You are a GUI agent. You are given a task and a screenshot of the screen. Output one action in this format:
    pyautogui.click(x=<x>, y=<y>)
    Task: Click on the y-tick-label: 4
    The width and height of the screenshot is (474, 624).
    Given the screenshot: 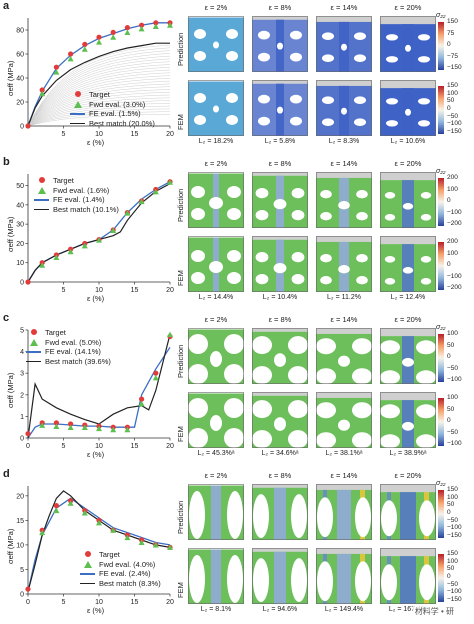 What is the action you would take?
    pyautogui.click(x=22, y=352)
    